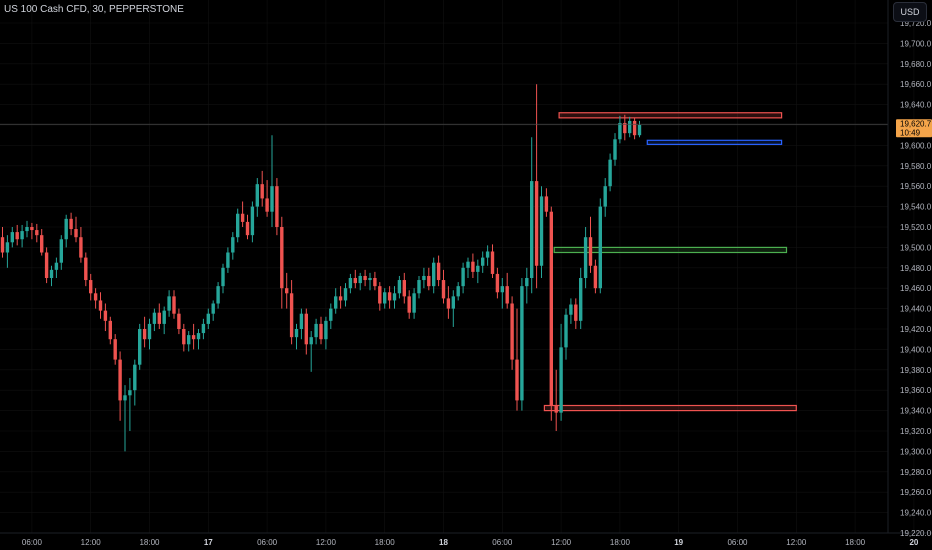  What do you see at coordinates (916, 268) in the screenshot?
I see `y-tick-label: 19,480.0` at bounding box center [916, 268].